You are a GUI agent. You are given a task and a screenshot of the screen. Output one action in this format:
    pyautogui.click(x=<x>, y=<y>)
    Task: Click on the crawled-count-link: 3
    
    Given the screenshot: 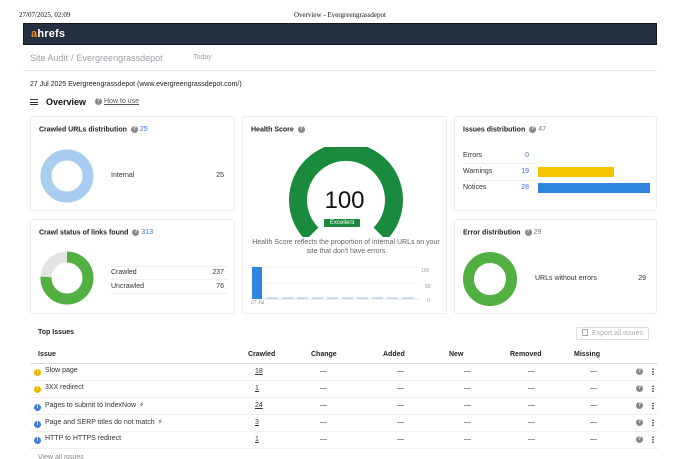 What is the action you would take?
    pyautogui.click(x=257, y=422)
    